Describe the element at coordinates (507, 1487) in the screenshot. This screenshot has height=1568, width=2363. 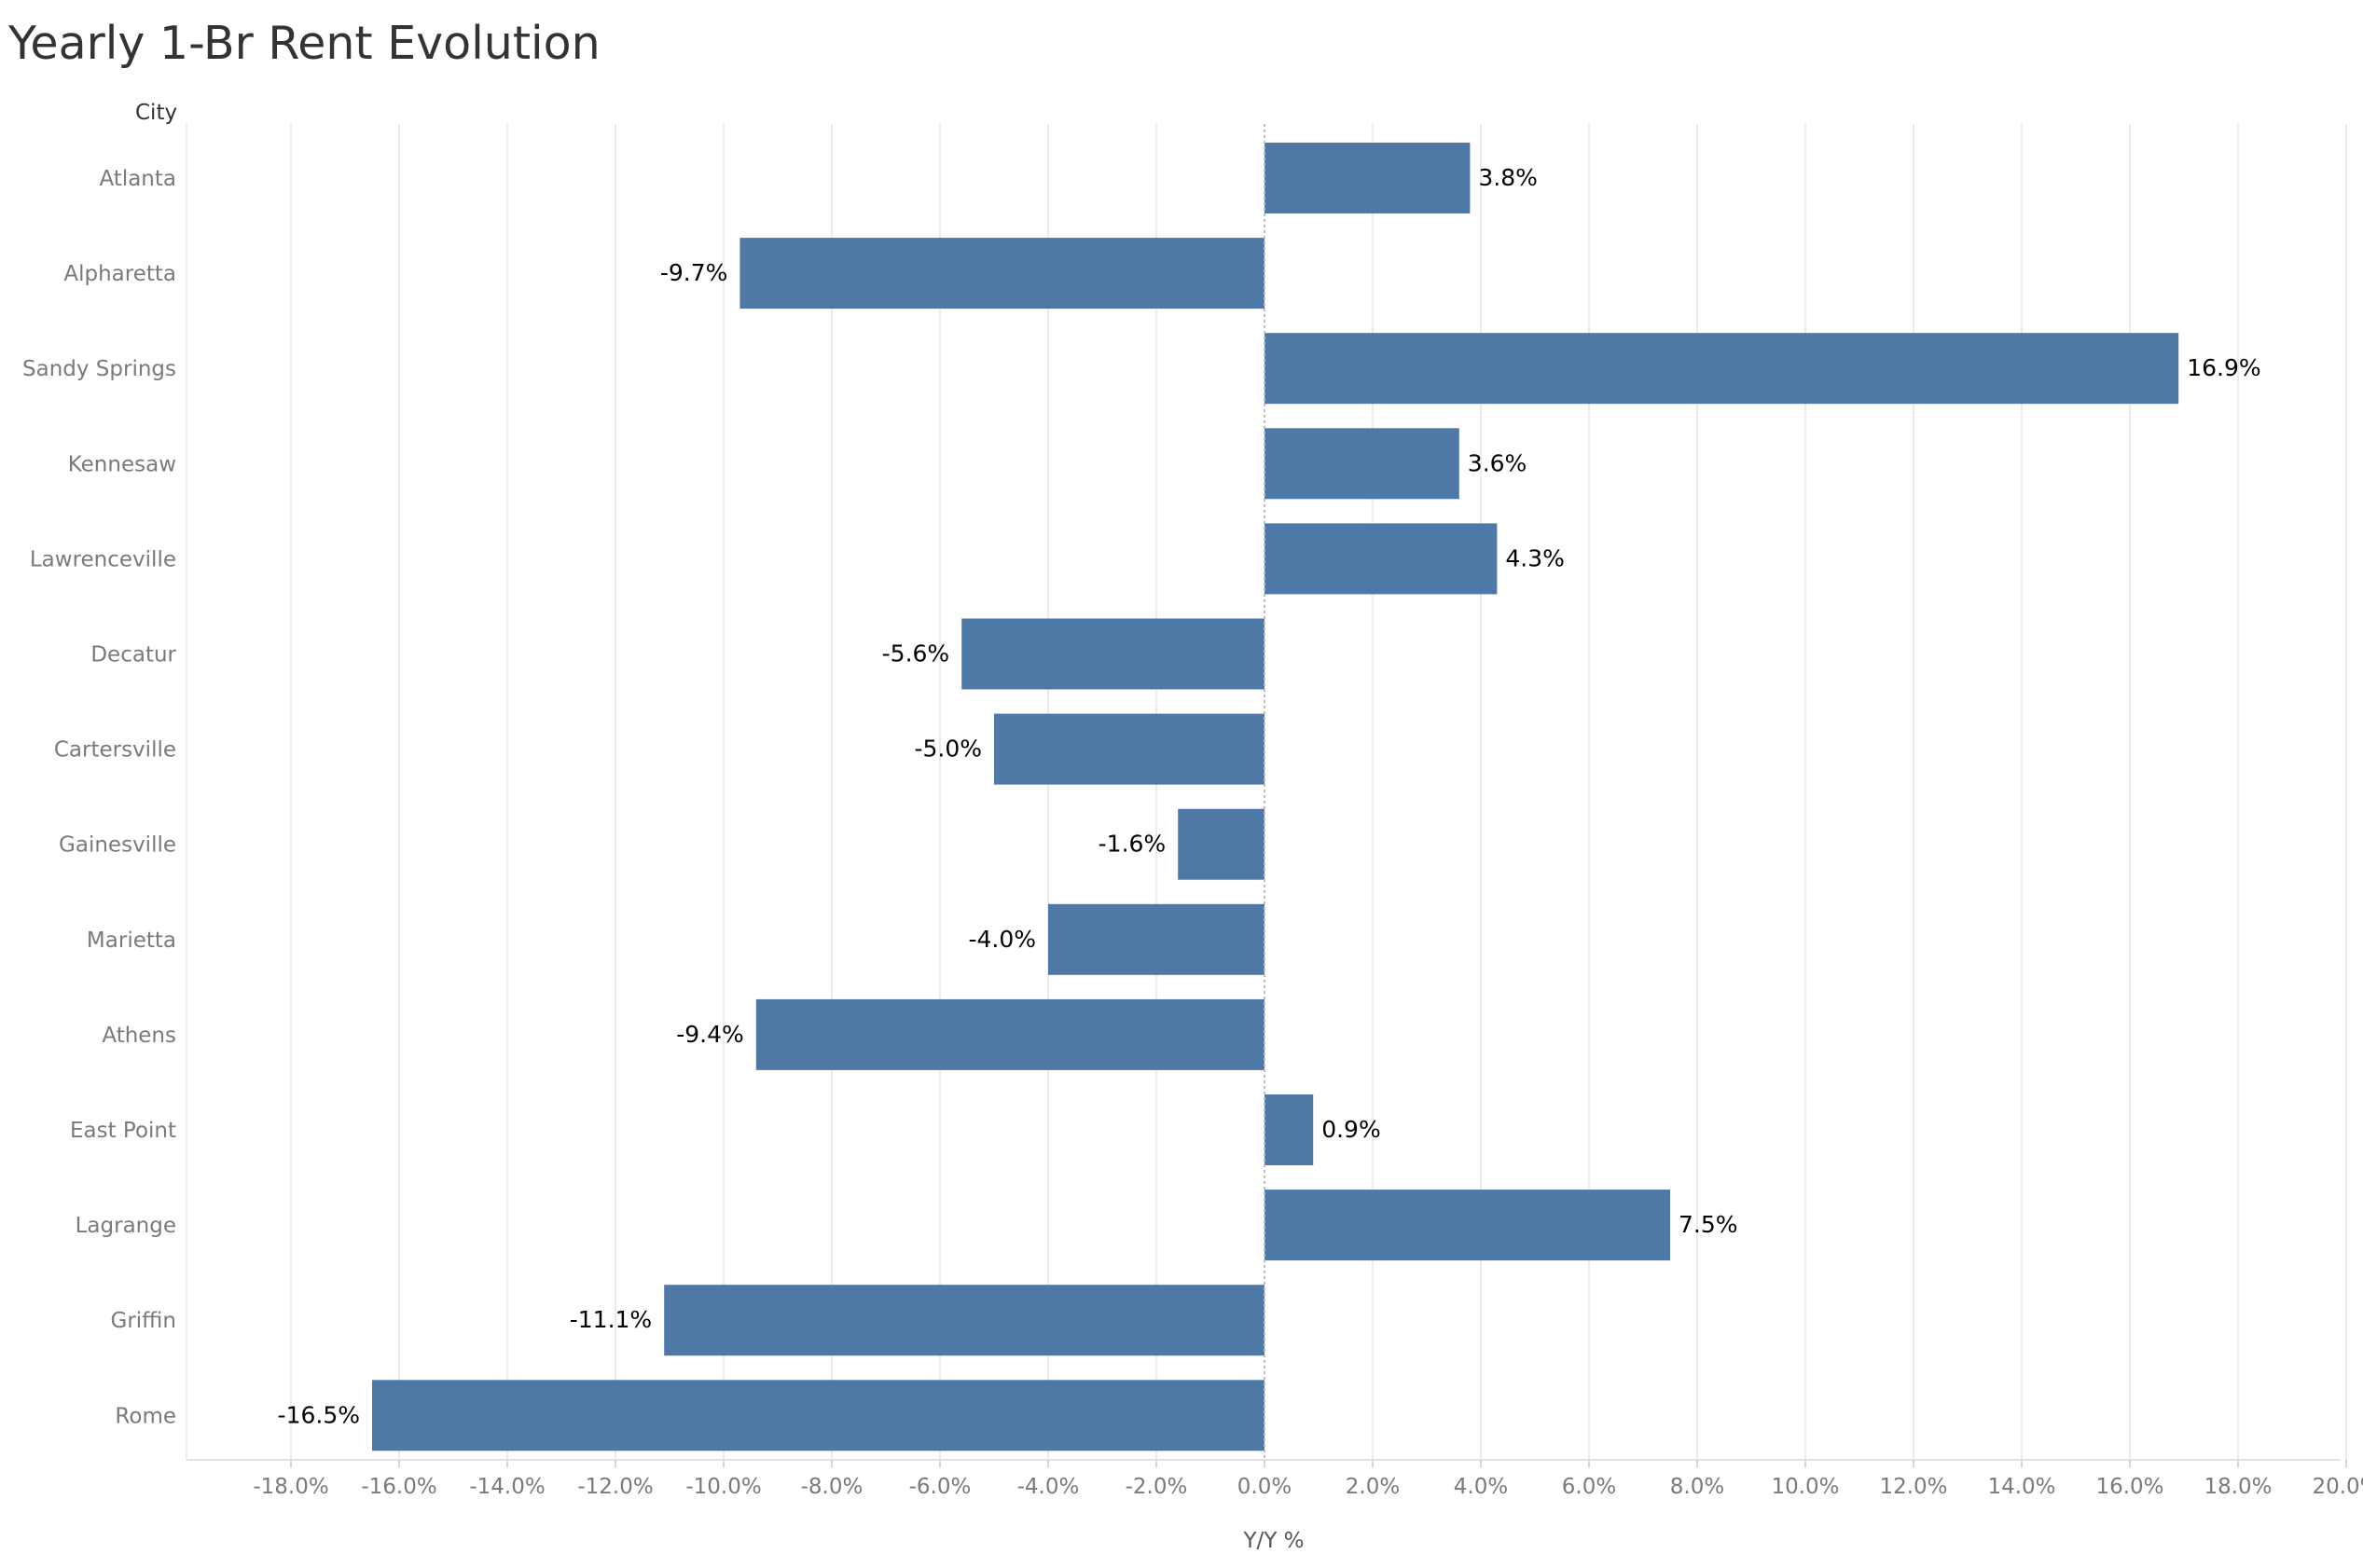
I see `x-tick-label: -14.0%` at that location.